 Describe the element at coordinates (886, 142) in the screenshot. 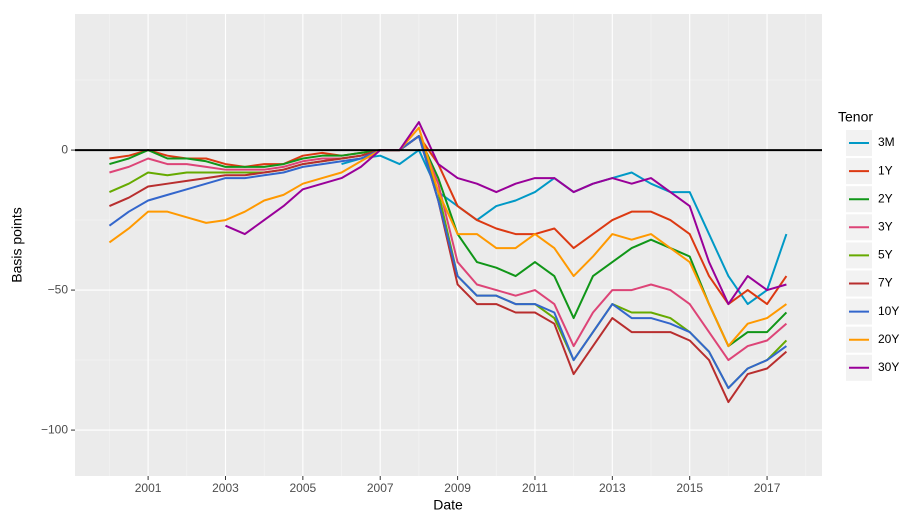

I see `legend-label: 3M` at that location.